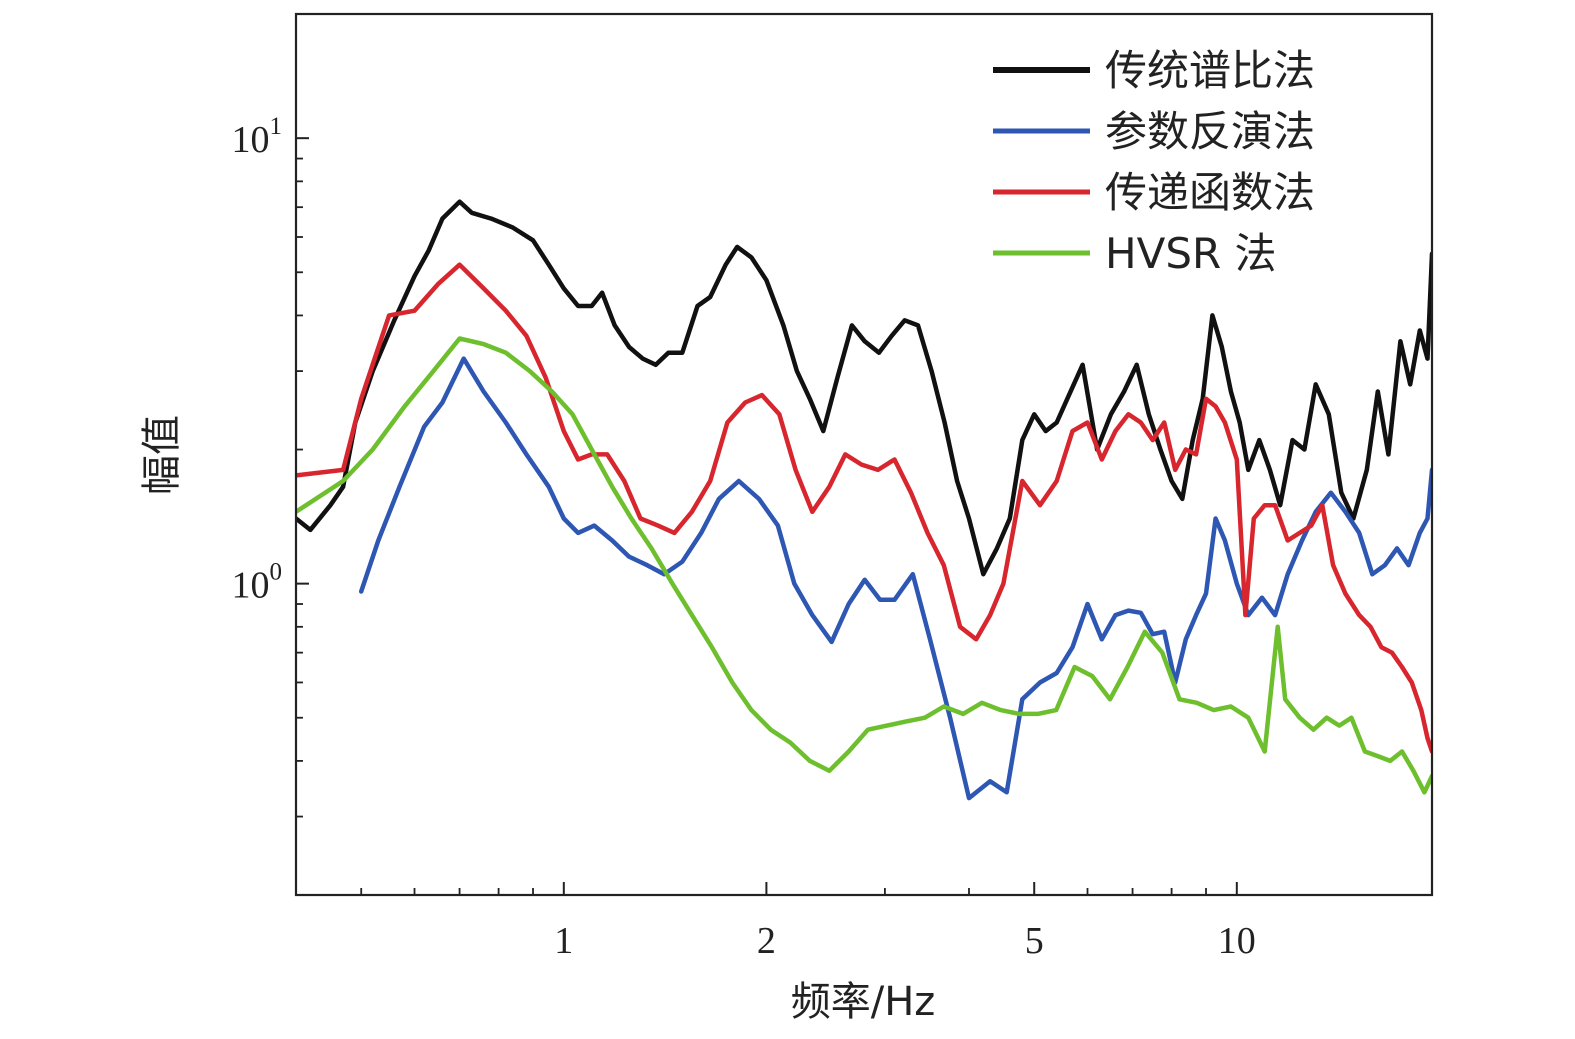 The width and height of the screenshot is (1575, 1039). What do you see at coordinates (563, 941) in the screenshot?
I see `x-tick-label: 1` at bounding box center [563, 941].